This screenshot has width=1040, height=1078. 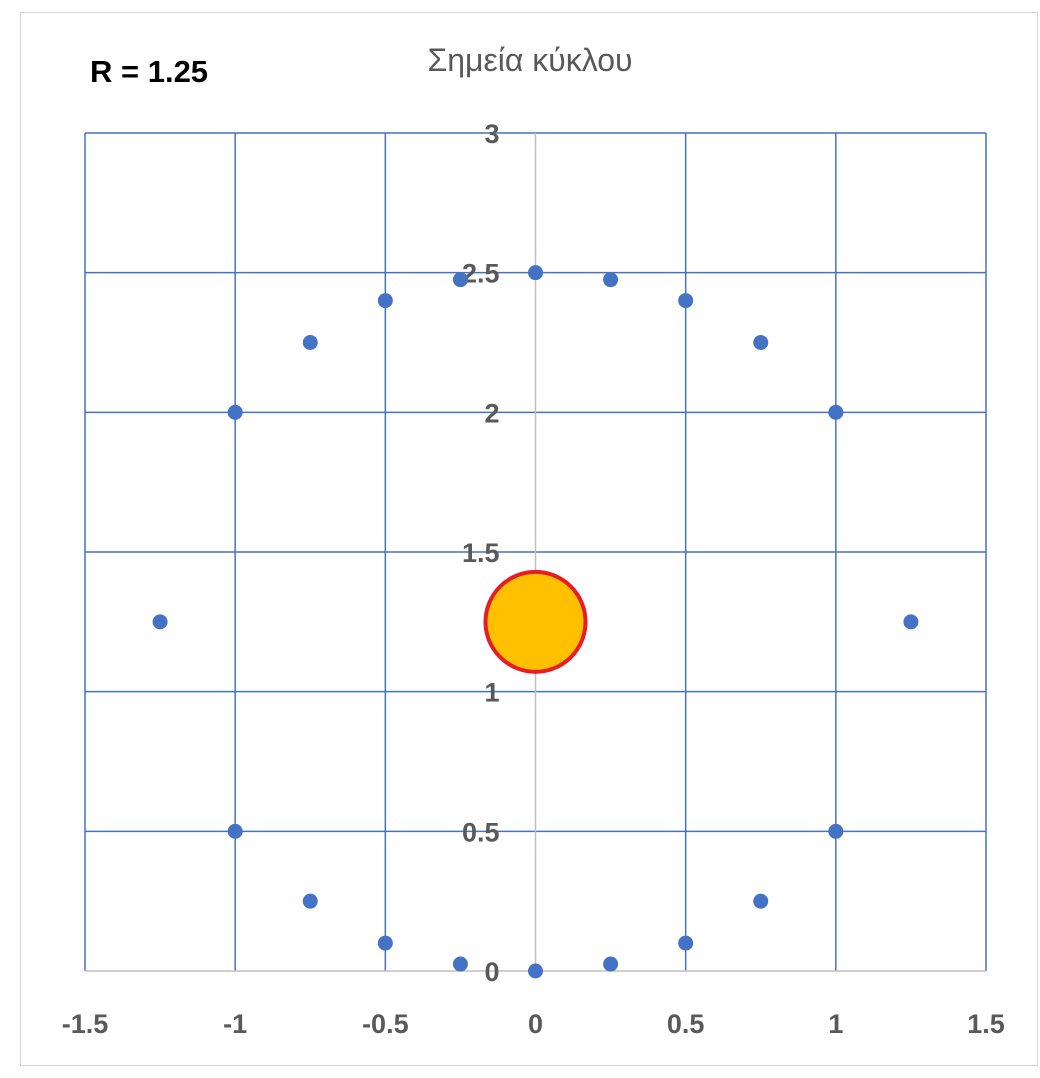 What do you see at coordinates (481, 832) in the screenshot?
I see `y-tick-label: 0.5` at bounding box center [481, 832].